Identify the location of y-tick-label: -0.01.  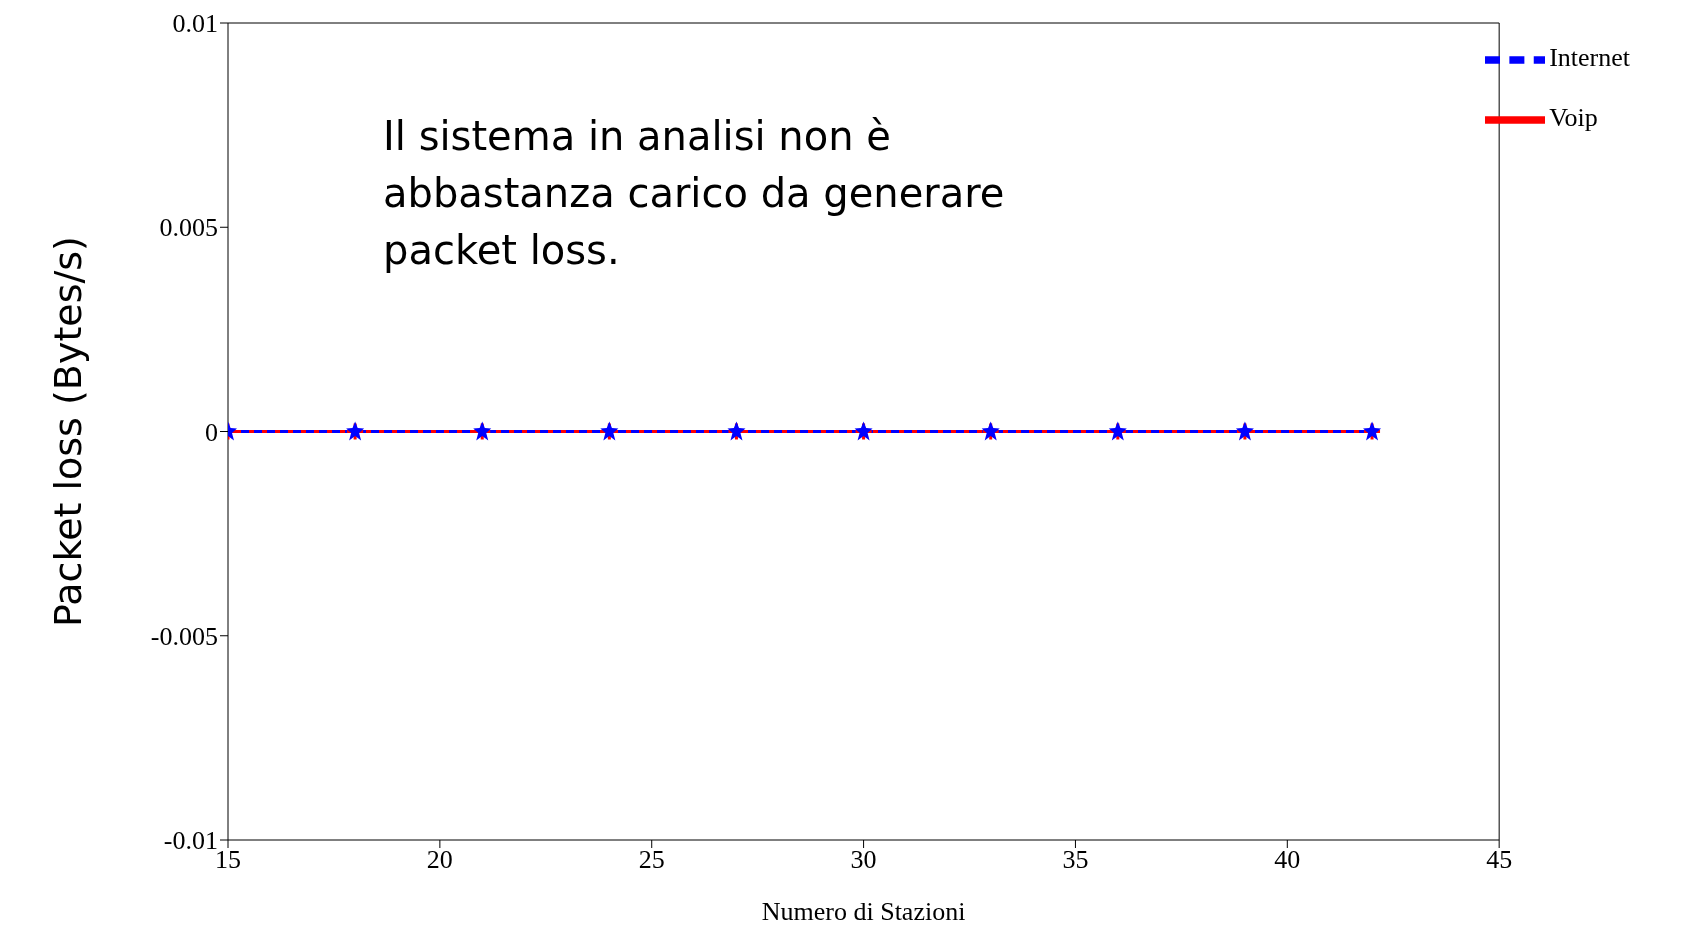
(190, 841).